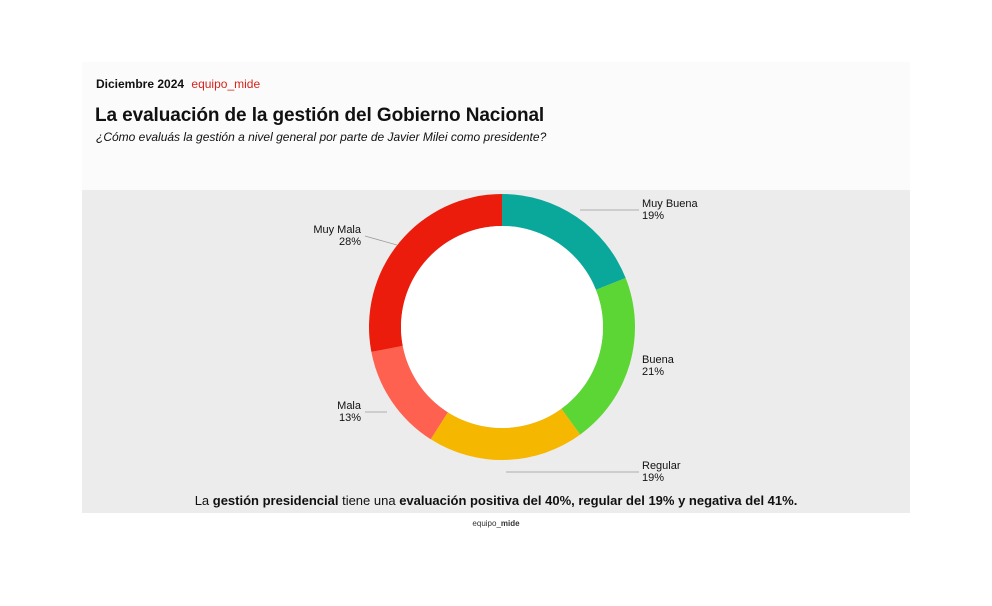  I want to click on date-line: Diciembre 2024 equipo_mide, so click(178, 84).